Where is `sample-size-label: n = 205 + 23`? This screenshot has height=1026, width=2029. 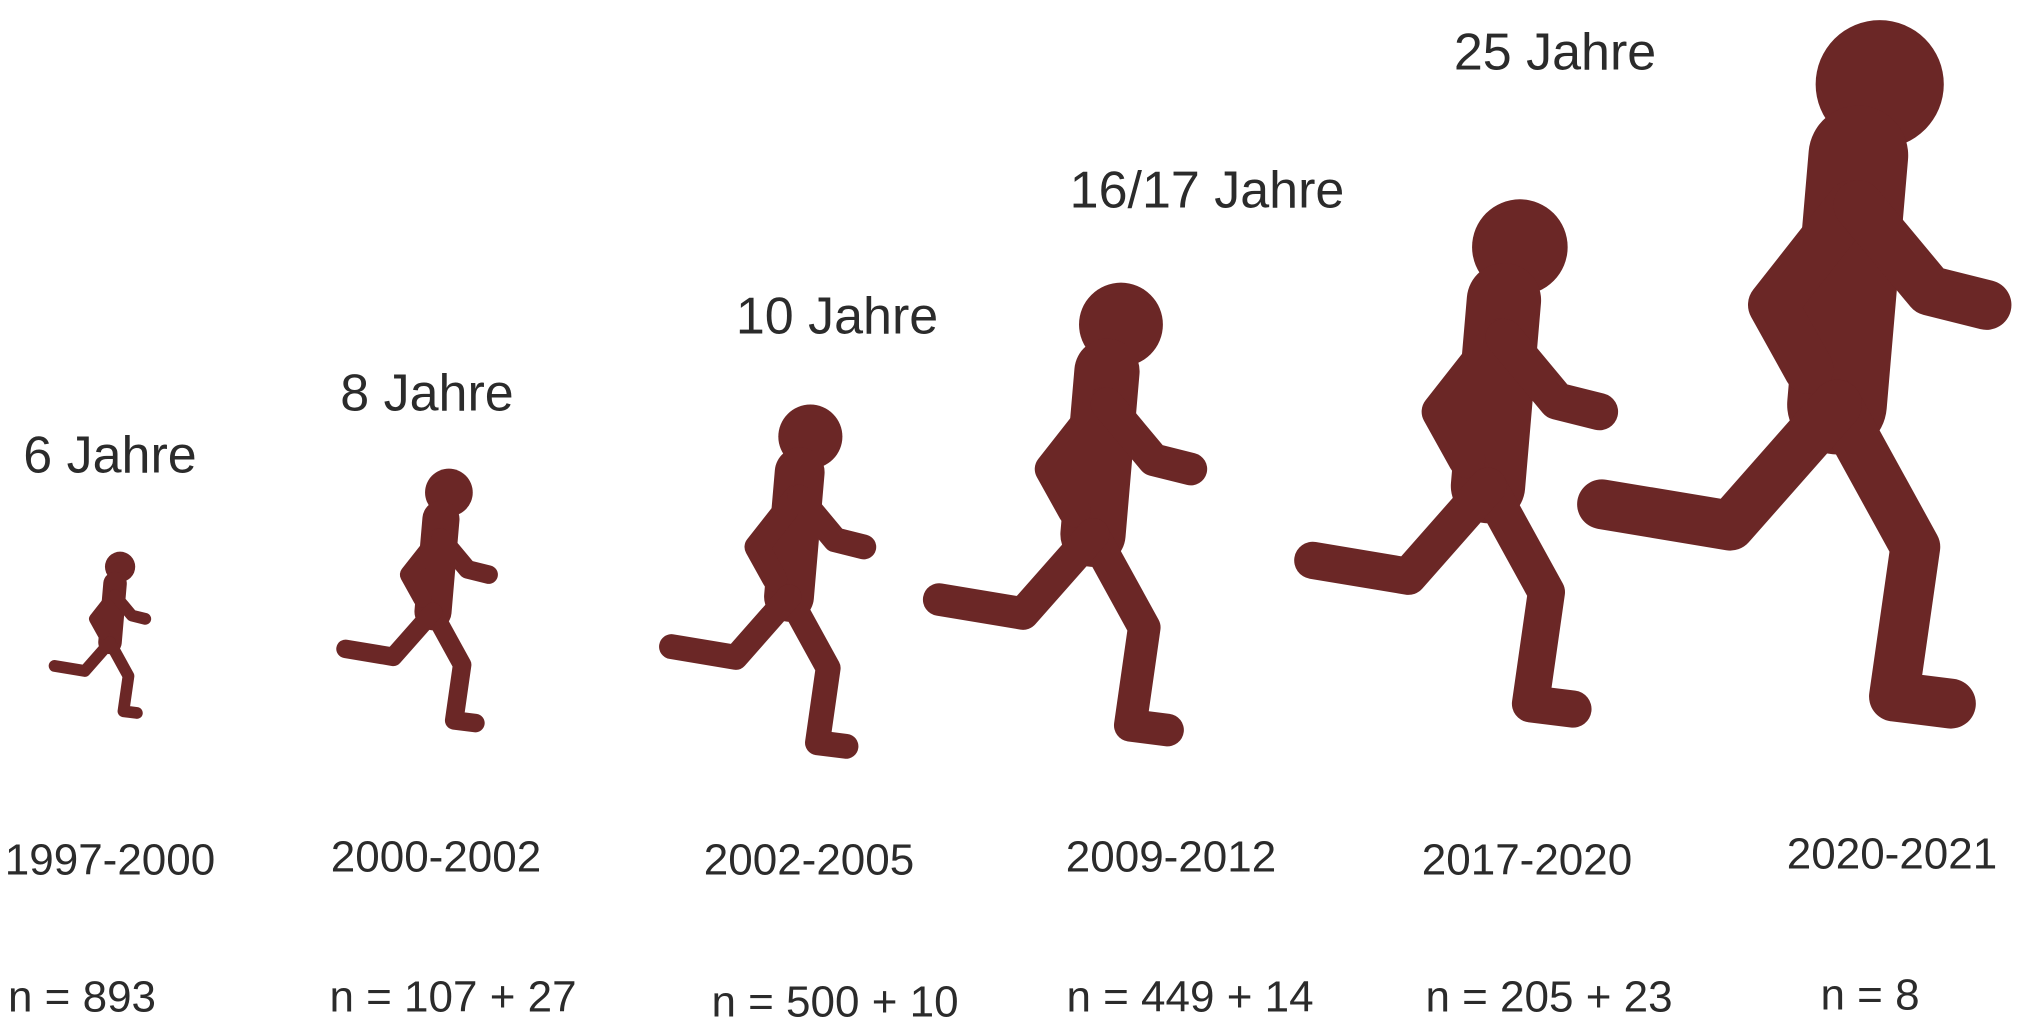
sample-size-label: n = 205 + 23 is located at coordinates (1548, 997).